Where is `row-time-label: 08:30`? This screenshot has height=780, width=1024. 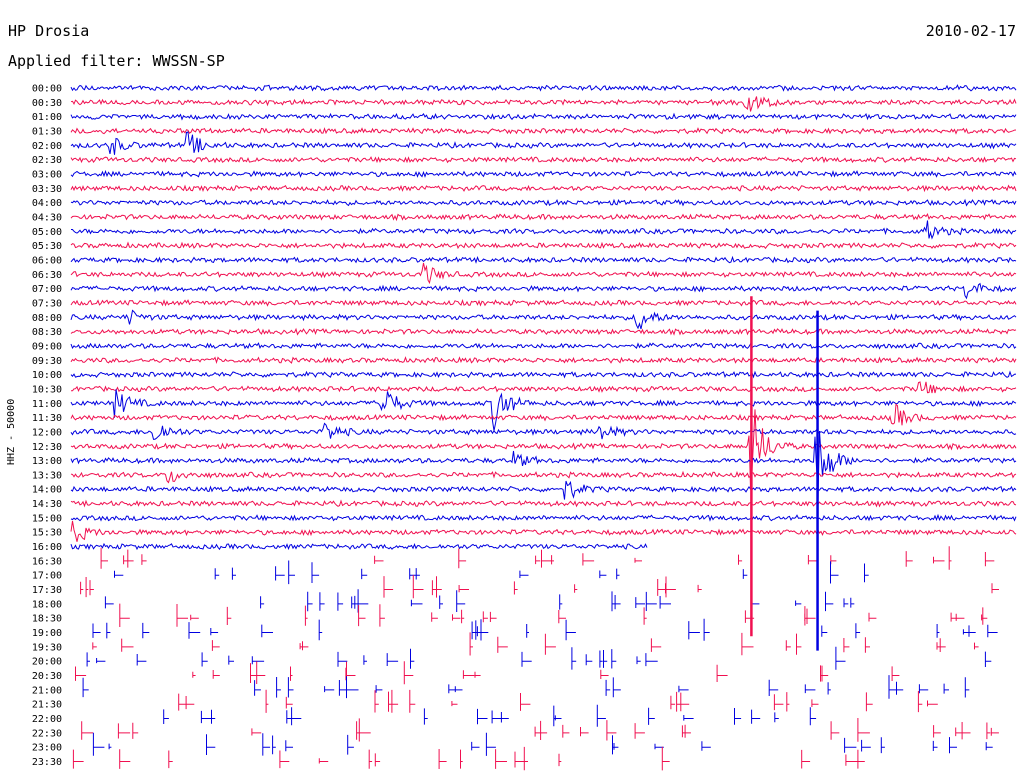
row-time-label: 08:30 is located at coordinates (47, 332).